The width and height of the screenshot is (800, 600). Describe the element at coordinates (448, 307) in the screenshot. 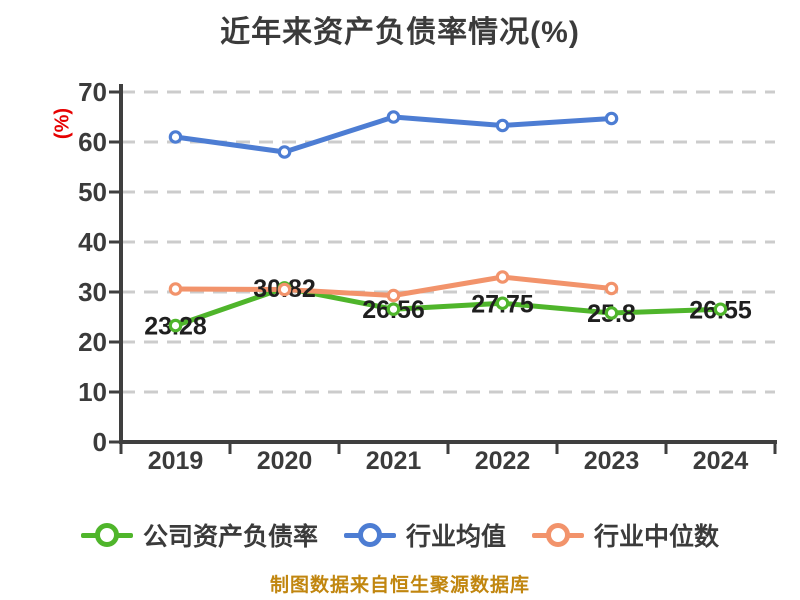

I see `series-line-company-debt-ratio` at that location.